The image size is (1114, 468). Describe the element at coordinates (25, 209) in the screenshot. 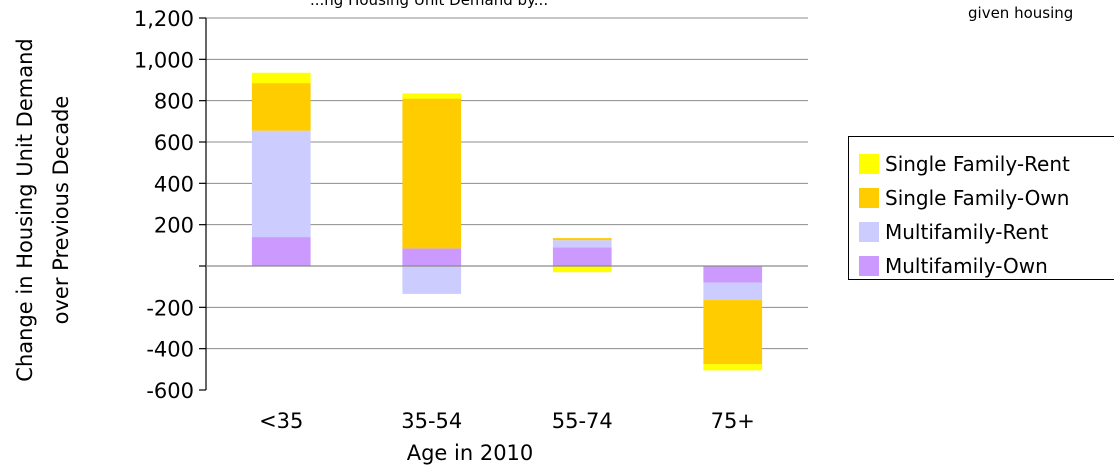

I see `y-axis-title-line1: Change in Housing Unit Demand` at that location.